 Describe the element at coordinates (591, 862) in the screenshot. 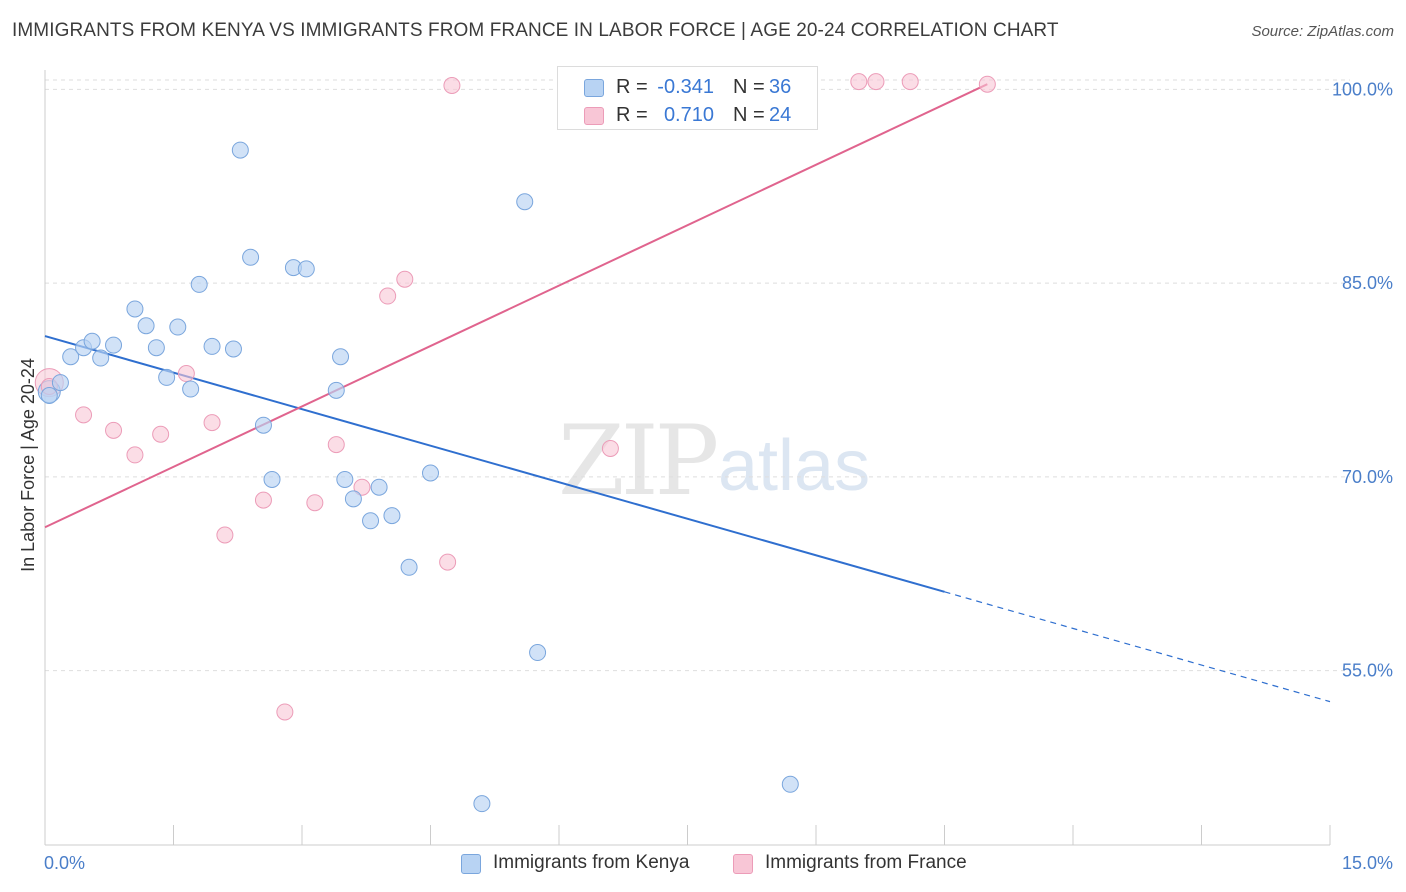

I see `legend-label-kenya: Immigrants from Kenya` at that location.